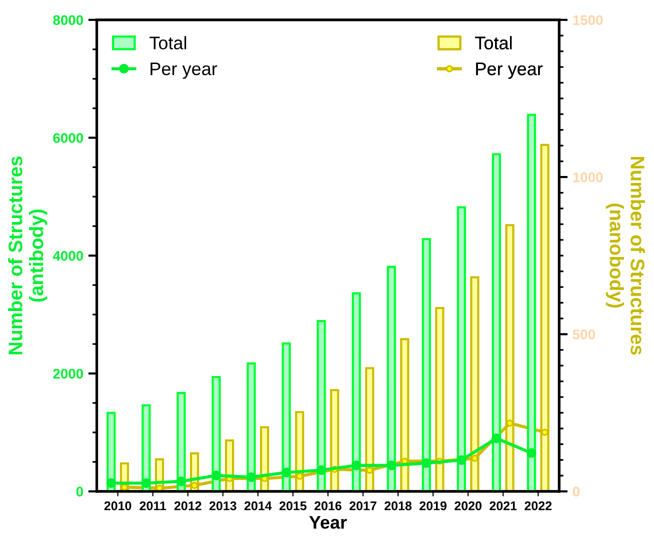 The image size is (654, 537). I want to click on y-tick-label: 4000, so click(68, 255).